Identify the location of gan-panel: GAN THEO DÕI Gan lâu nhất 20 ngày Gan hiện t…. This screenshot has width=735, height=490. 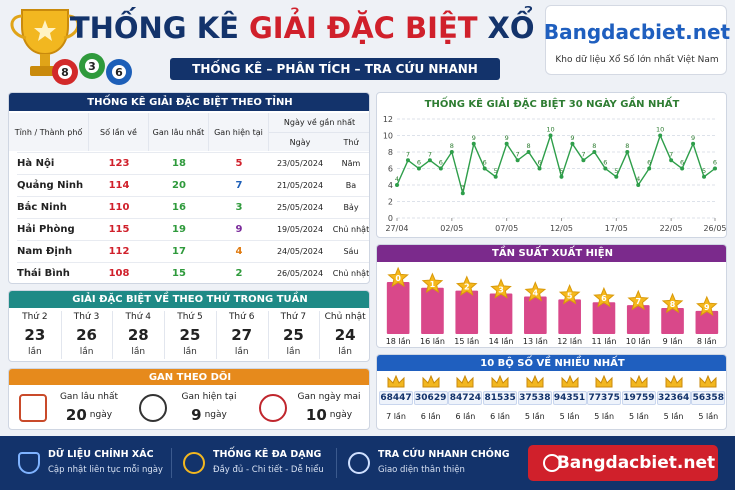
(189, 399).